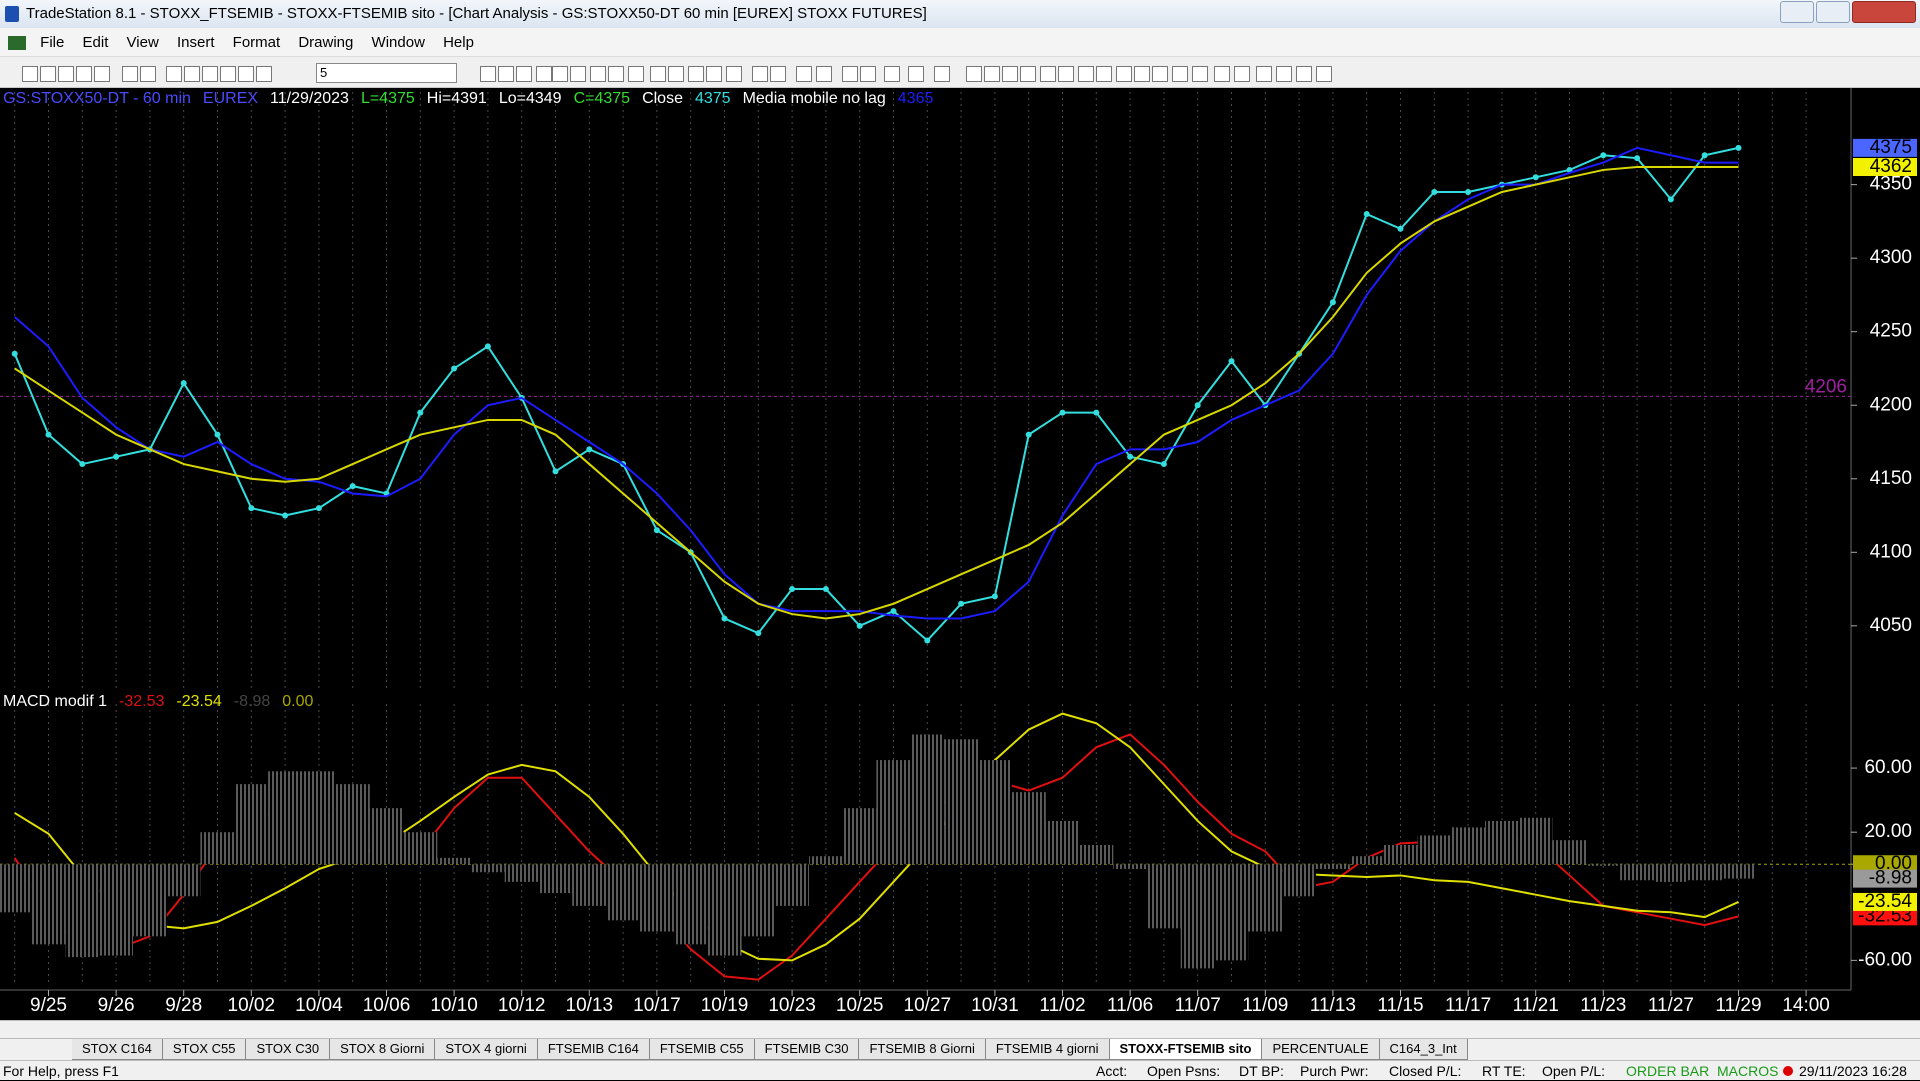 Image resolution: width=1920 pixels, height=1081 pixels. Describe the element at coordinates (1797, 12) in the screenshot. I see `minimize-button` at that location.